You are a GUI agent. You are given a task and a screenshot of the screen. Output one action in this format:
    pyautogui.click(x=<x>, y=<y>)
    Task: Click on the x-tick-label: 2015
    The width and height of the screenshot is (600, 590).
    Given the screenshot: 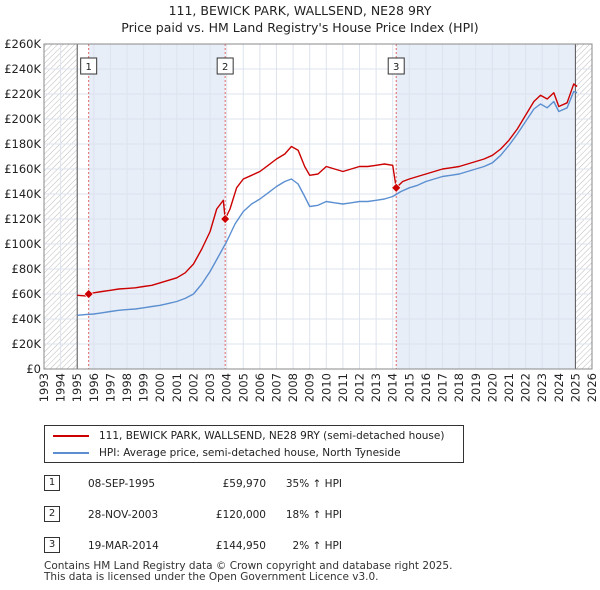 What is the action you would take?
    pyautogui.click(x=409, y=387)
    